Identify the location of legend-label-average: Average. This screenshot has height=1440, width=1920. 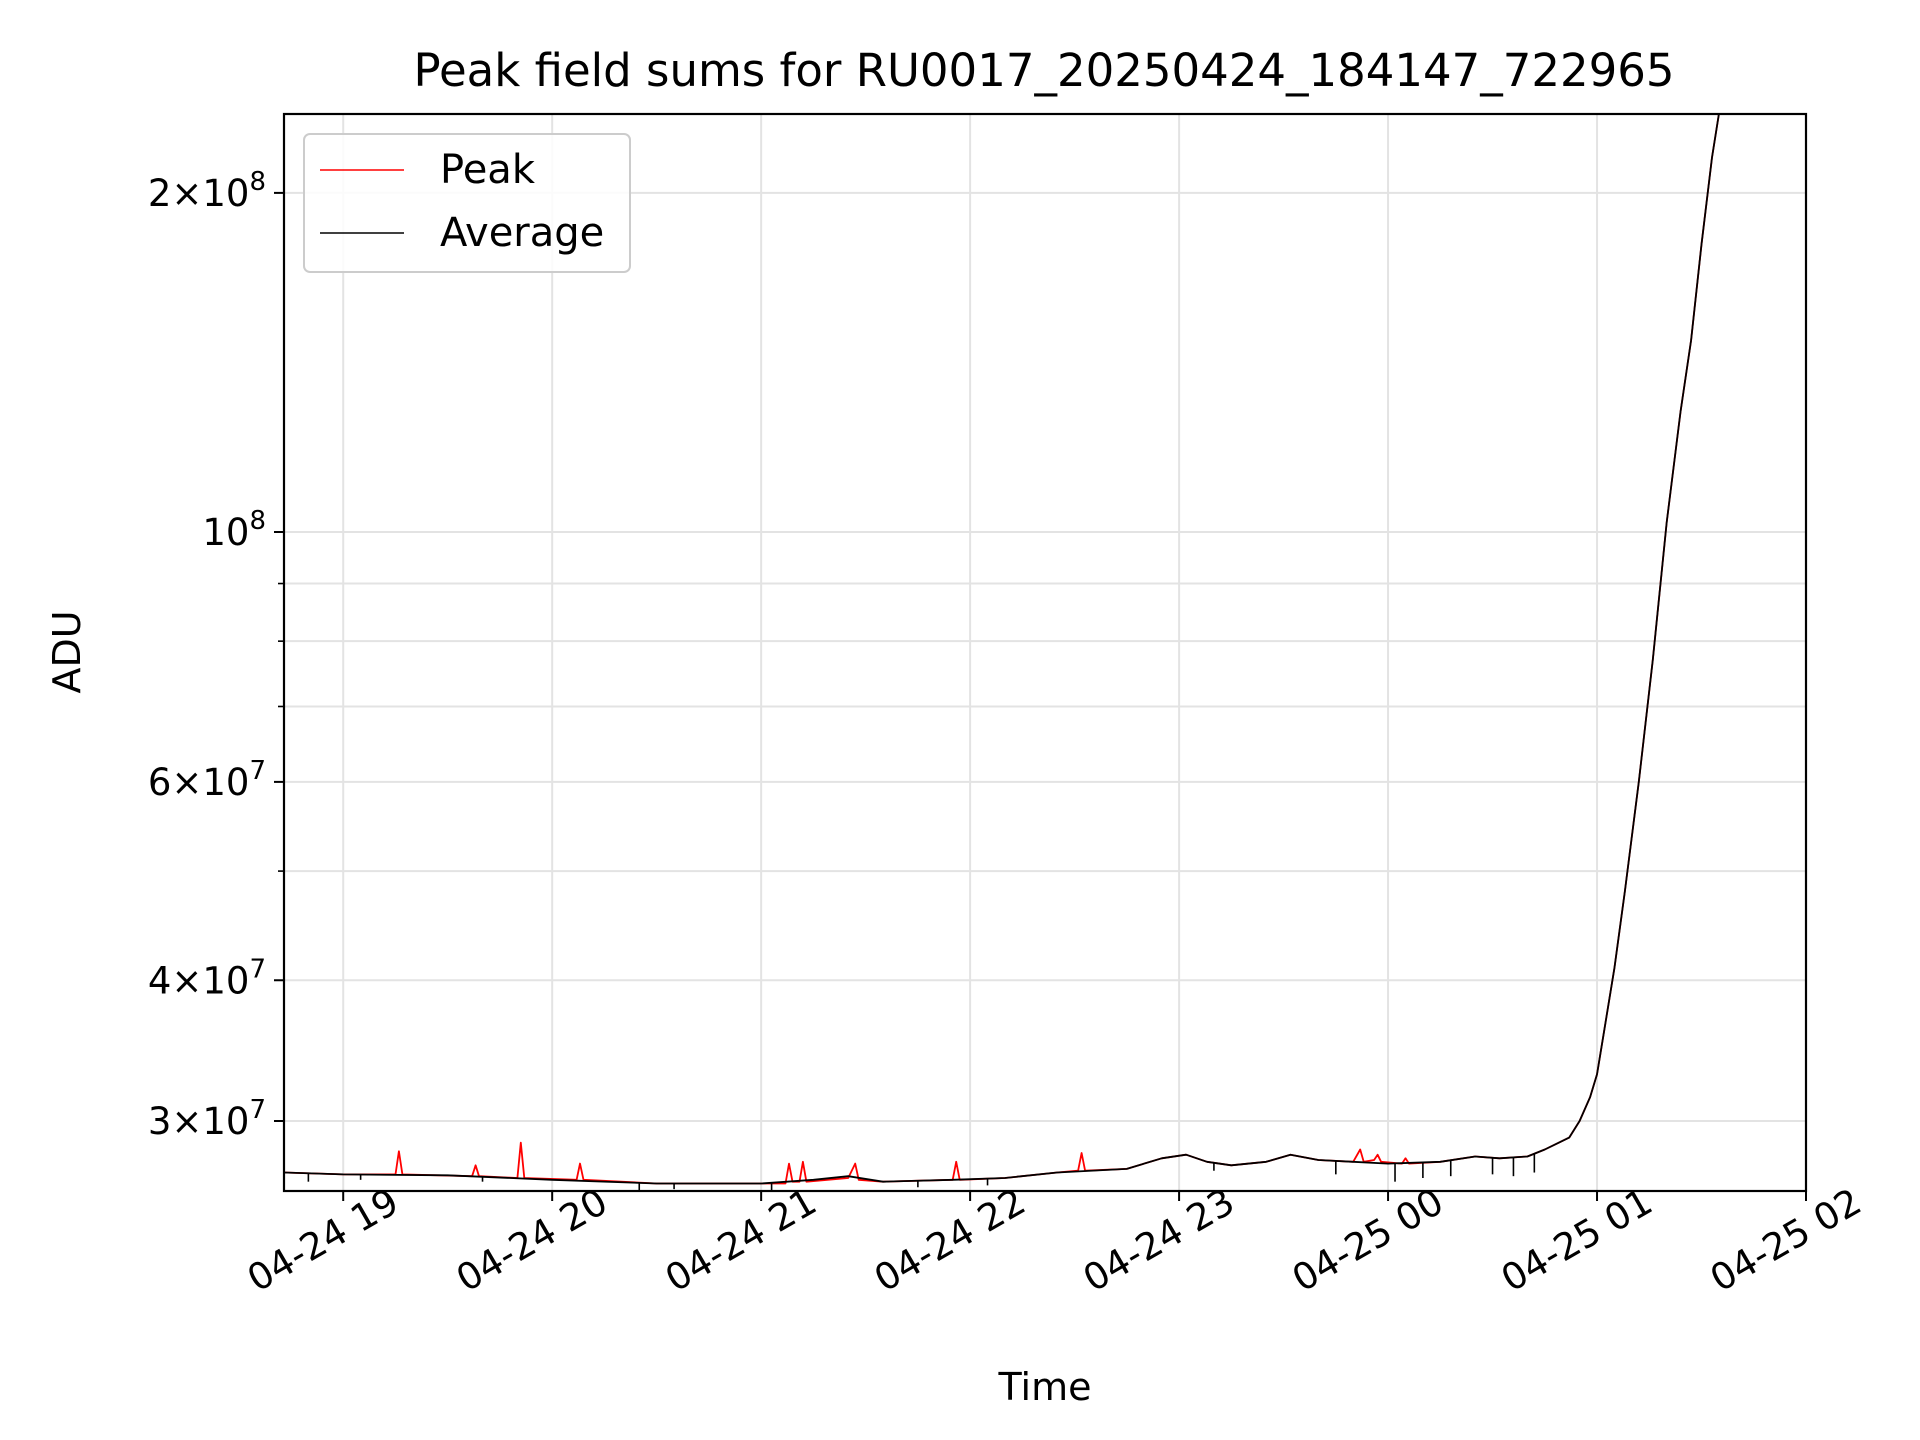
(522, 233).